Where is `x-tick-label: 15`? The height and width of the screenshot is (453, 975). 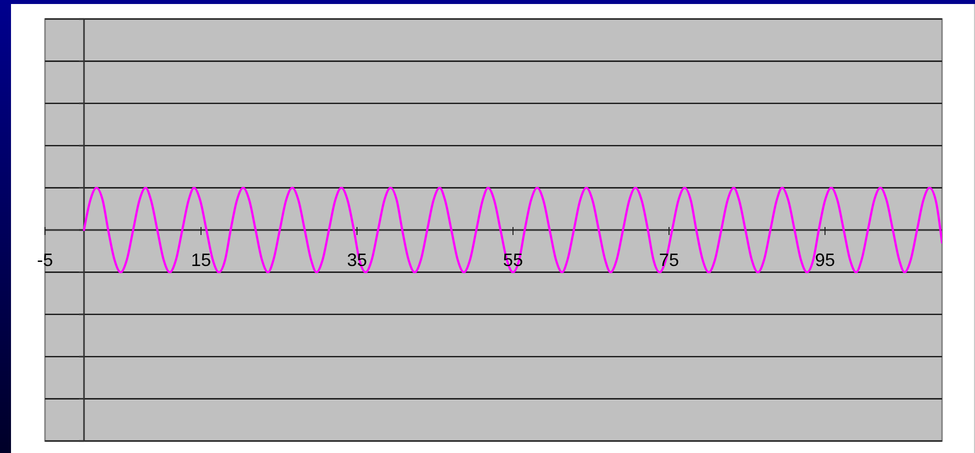
x-tick-label: 15 is located at coordinates (201, 260).